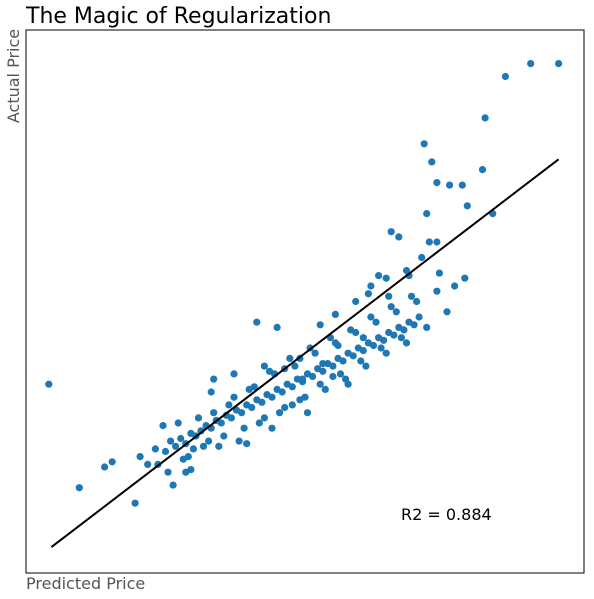 The width and height of the screenshot is (594, 599). Describe the element at coordinates (13, 76) in the screenshot. I see `y-axis-label: Actual Price` at that location.